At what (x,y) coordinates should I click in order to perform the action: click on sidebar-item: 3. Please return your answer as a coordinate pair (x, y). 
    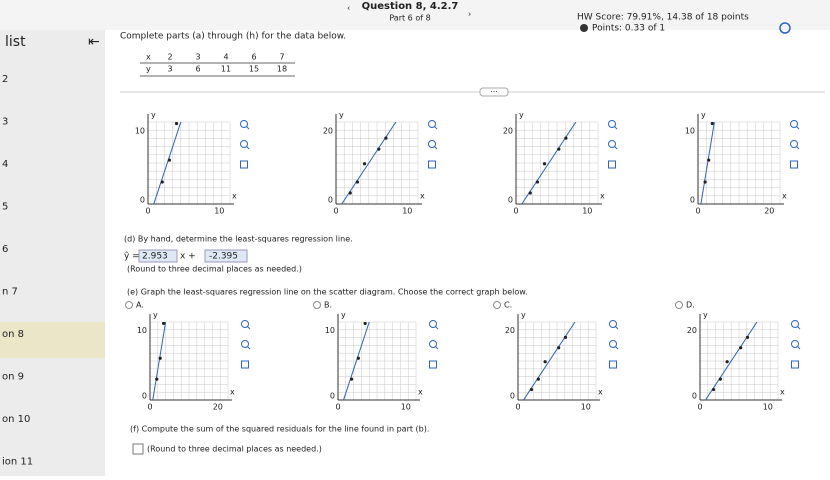
    Looking at the image, I should click on (5, 122).